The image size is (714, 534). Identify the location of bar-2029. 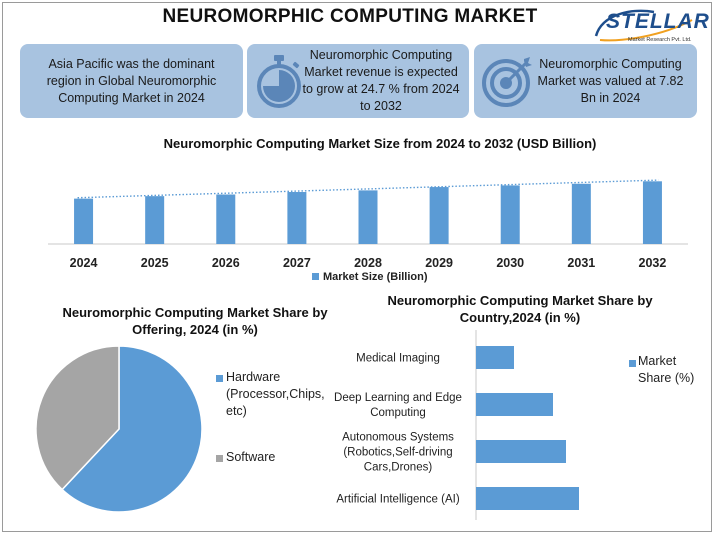
(439, 215).